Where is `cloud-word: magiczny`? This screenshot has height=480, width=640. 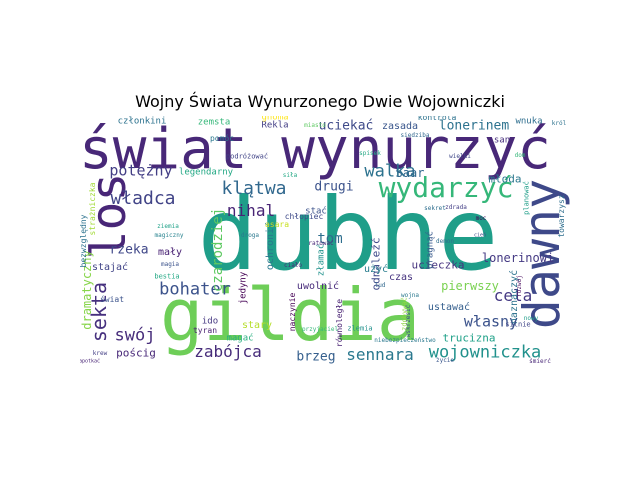
cloud-word: magiczny is located at coordinates (169, 235).